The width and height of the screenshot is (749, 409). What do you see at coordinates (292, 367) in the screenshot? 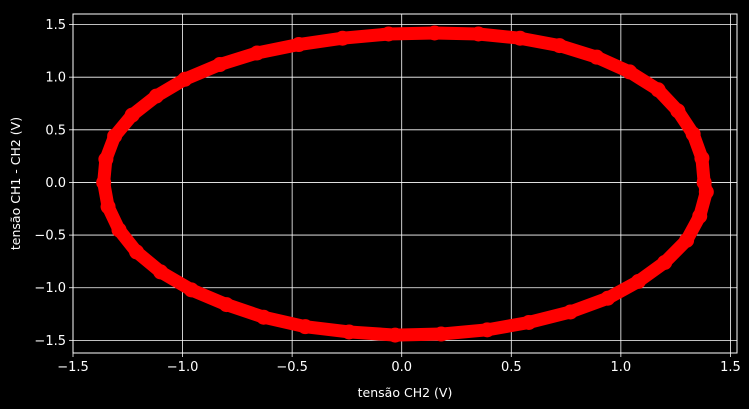
I see `x-tick-label: −0.5` at bounding box center [292, 367].